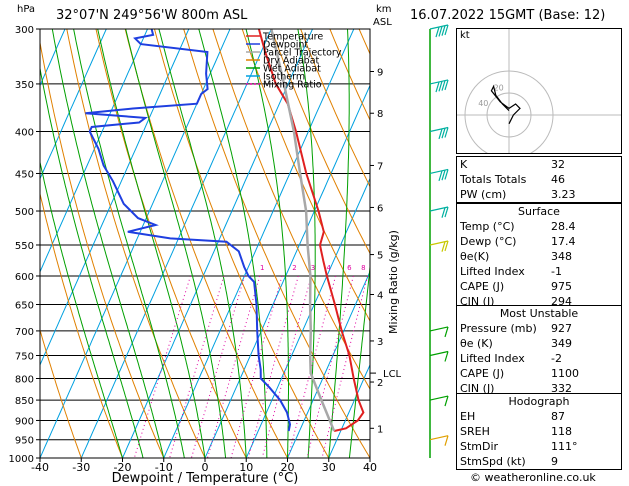 Image resolution: width=629 pixels, height=486 pixels. What do you see at coordinates (291, 61) in the screenshot?
I see `legend-label: Dry Adiabat` at bounding box center [291, 61].